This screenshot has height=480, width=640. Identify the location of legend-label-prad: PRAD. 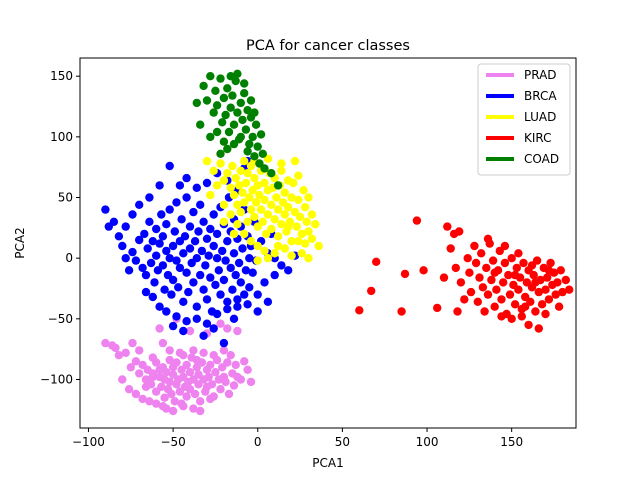
(540, 75).